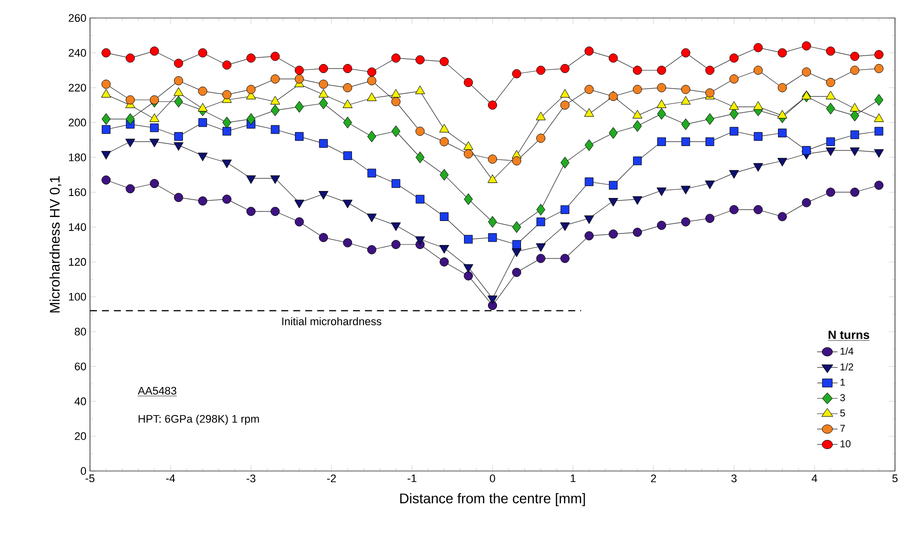 The width and height of the screenshot is (907, 548). Describe the element at coordinates (83, 471) in the screenshot. I see `y-tick-label: 0` at that location.